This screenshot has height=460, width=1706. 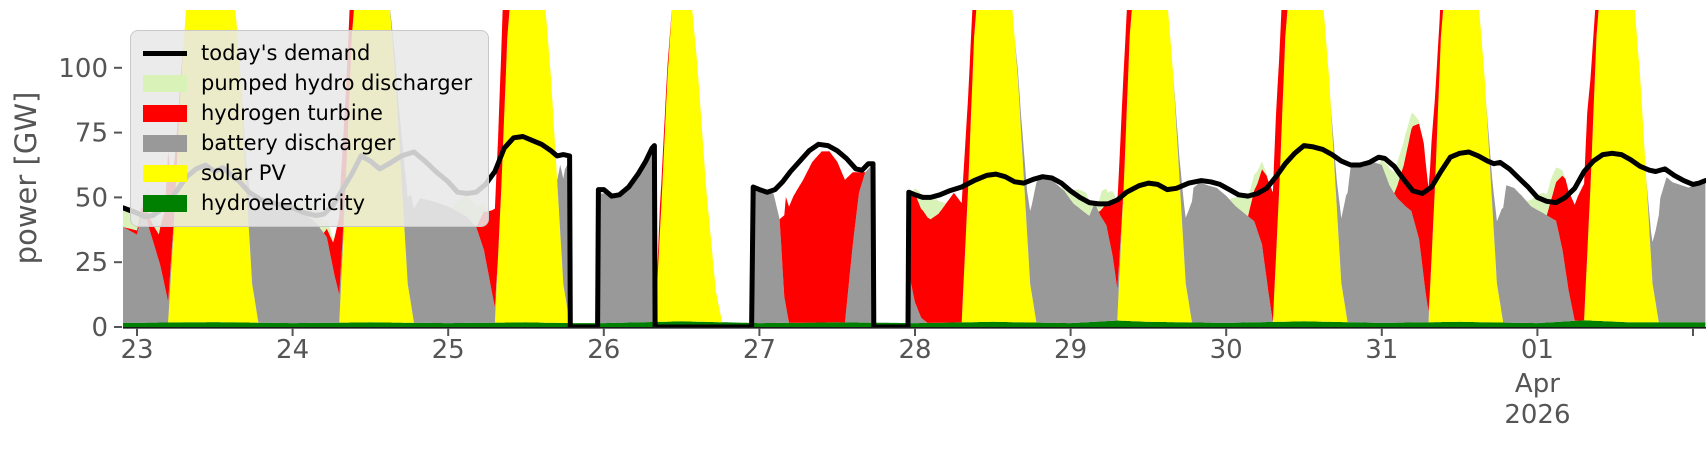 I want to click on legend-swatch-today-s-demand, so click(x=165, y=53).